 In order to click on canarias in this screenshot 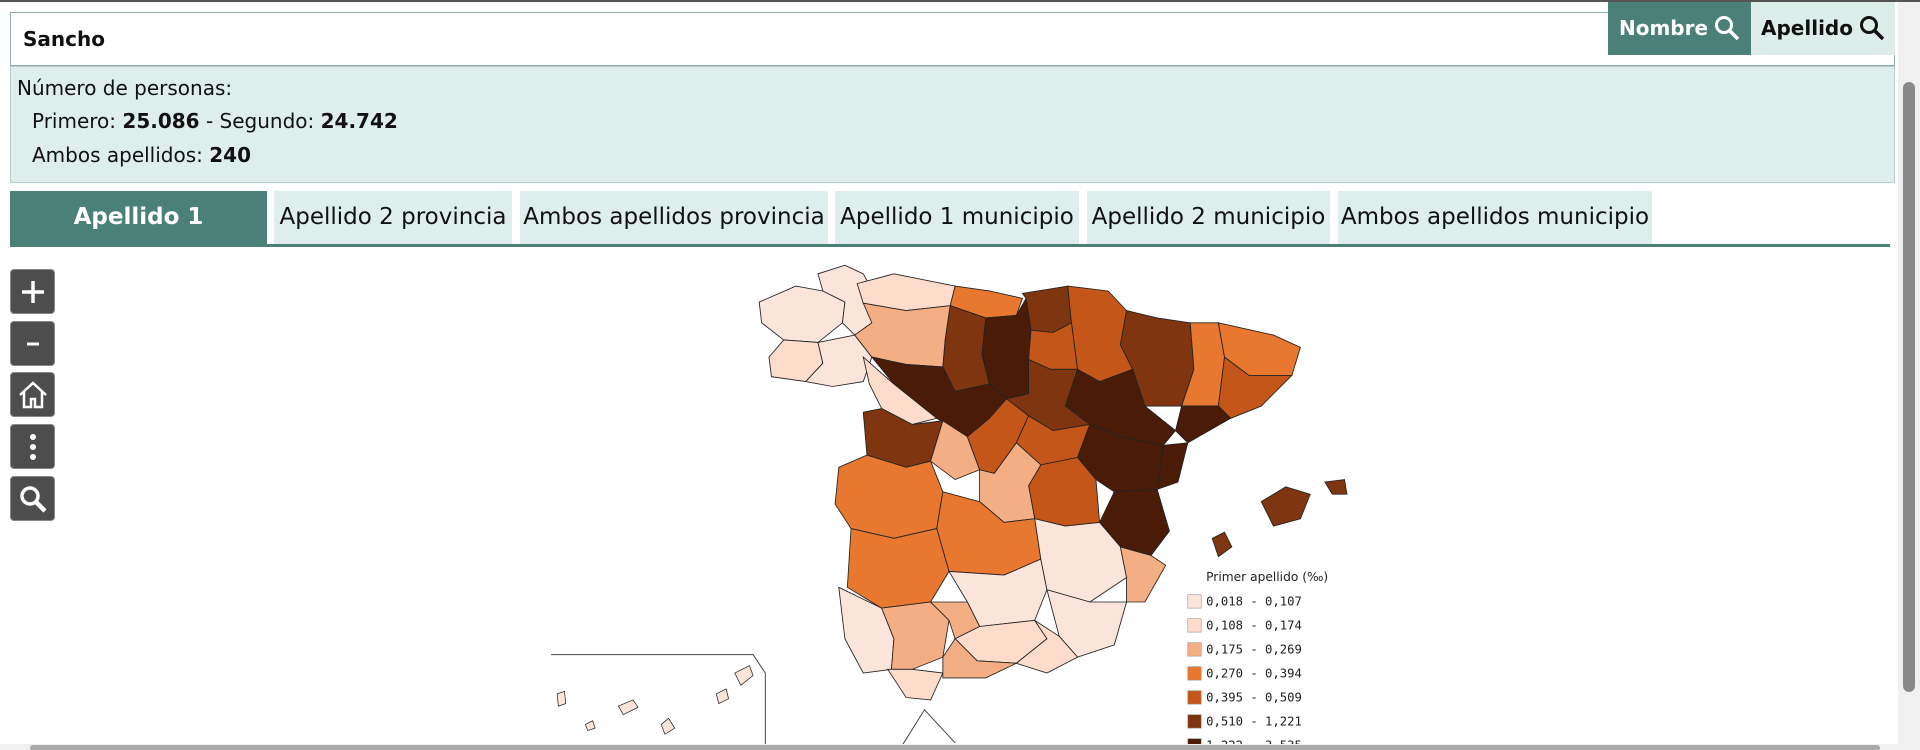, I will do `click(655, 700)`.